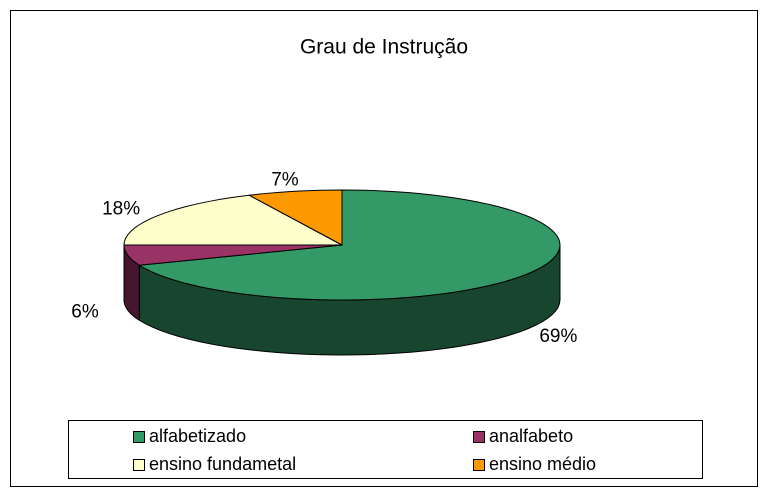 The width and height of the screenshot is (768, 497). Describe the element at coordinates (384, 47) in the screenshot. I see `chart-title: Grau de Instrução` at that location.